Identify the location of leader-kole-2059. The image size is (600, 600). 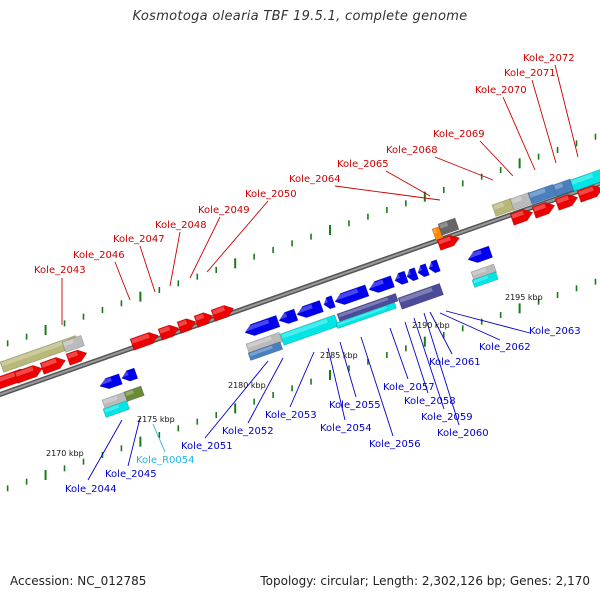
(429, 363).